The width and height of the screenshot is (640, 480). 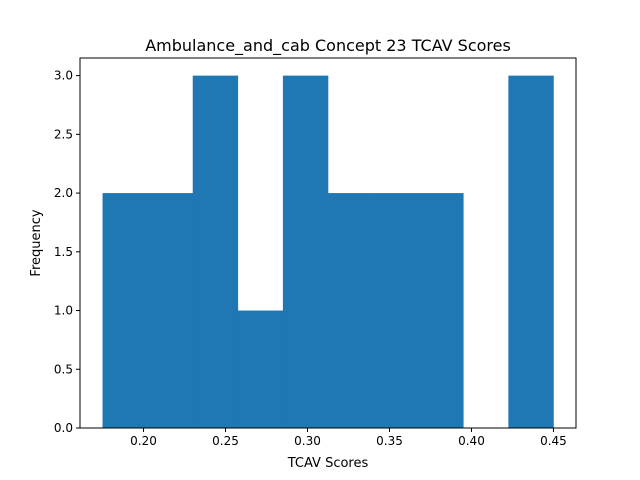 I want to click on x-tick-label: 0.25, so click(x=225, y=441).